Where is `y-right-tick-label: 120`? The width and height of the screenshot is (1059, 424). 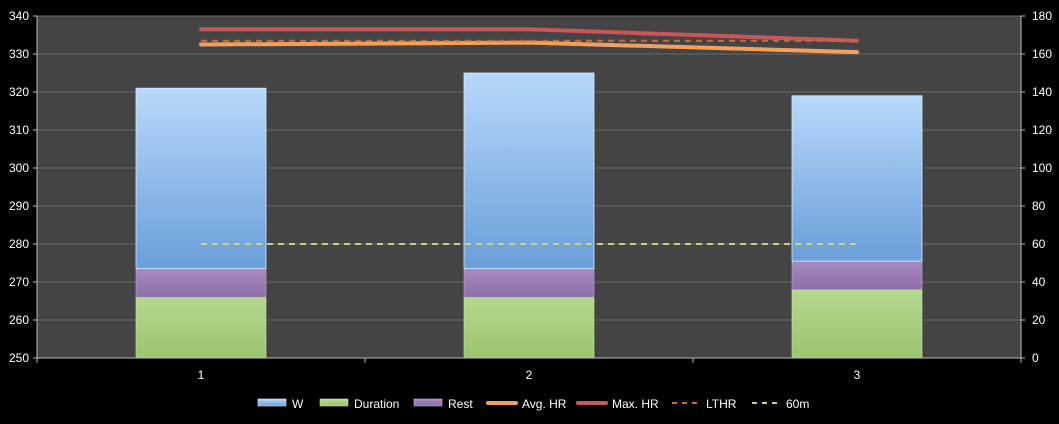
y-right-tick-label: 120 is located at coordinates (1042, 130).